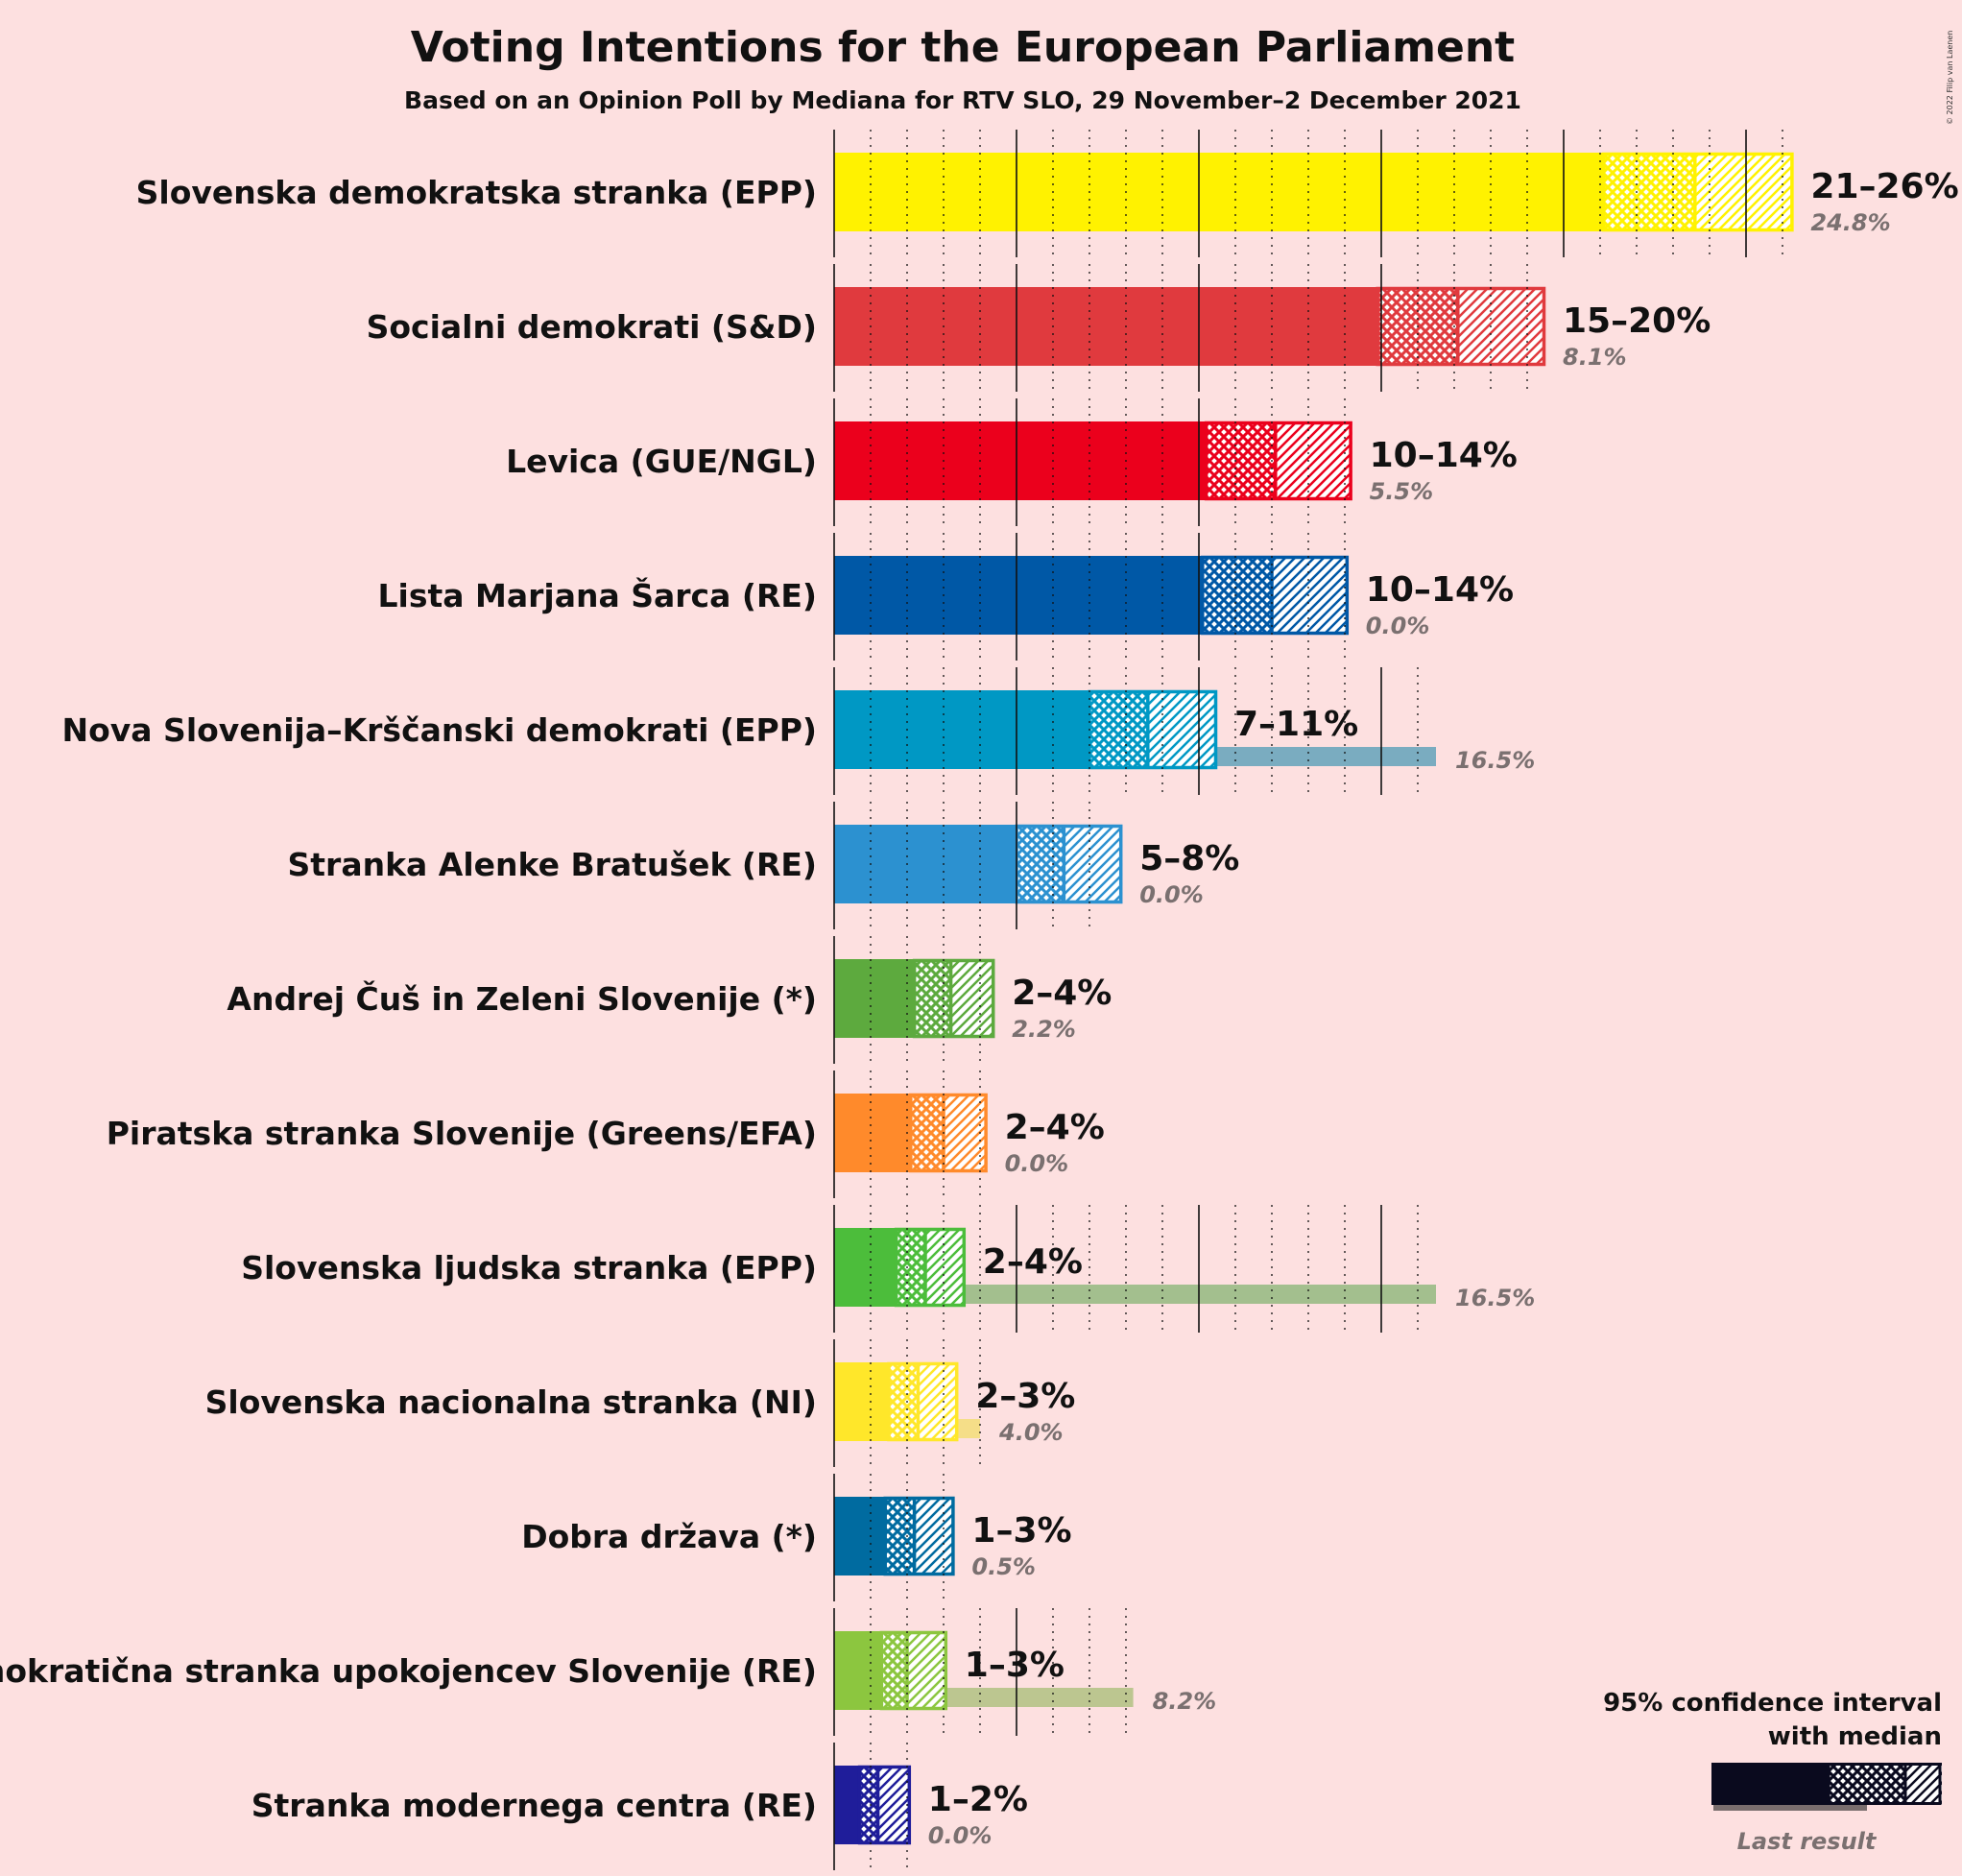 The width and height of the screenshot is (1962, 1876). I want to click on range-label: 15–20%, so click(1637, 321).